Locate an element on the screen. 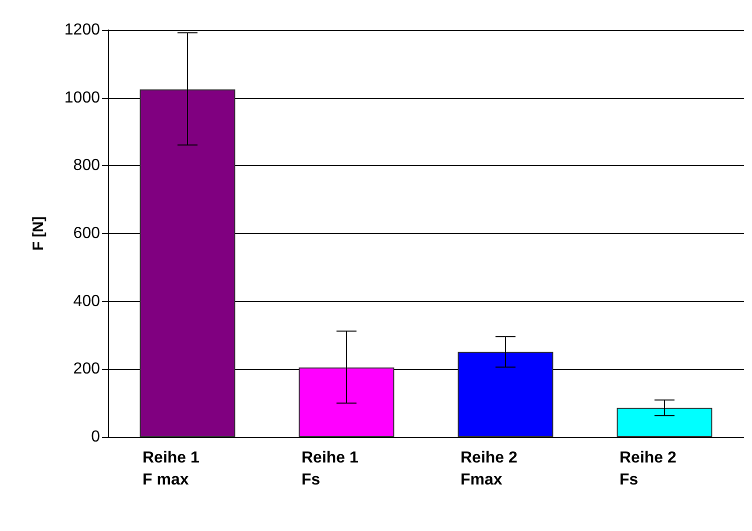  x-tick-label: Reihe 1 F max is located at coordinates (171, 469).